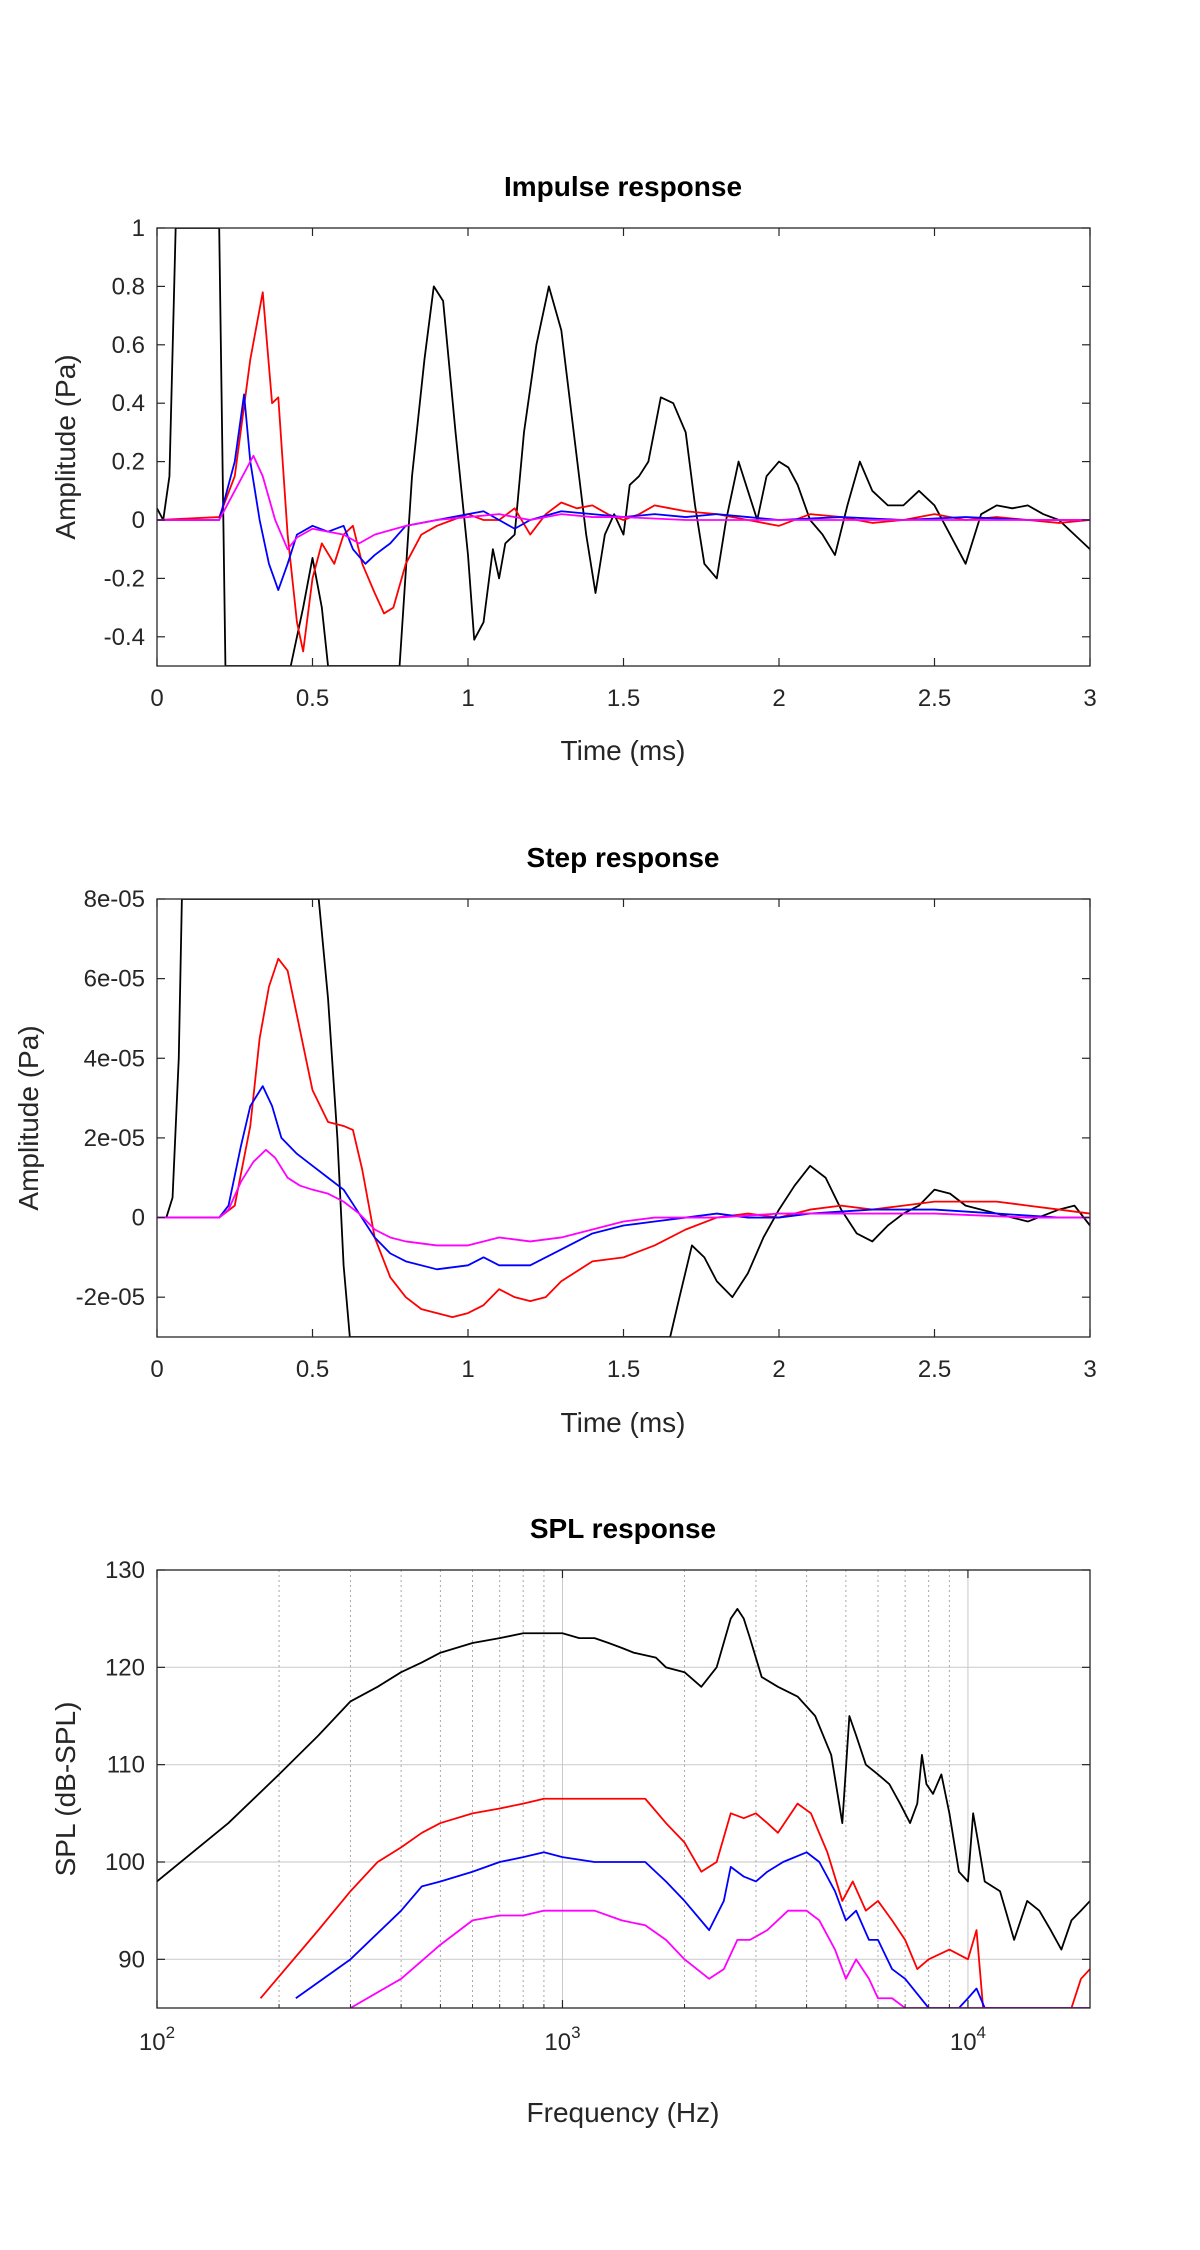 The height and width of the screenshot is (2250, 1200). What do you see at coordinates (128, 403) in the screenshot?
I see `impulse-response-y-tick-label: 0.4` at bounding box center [128, 403].